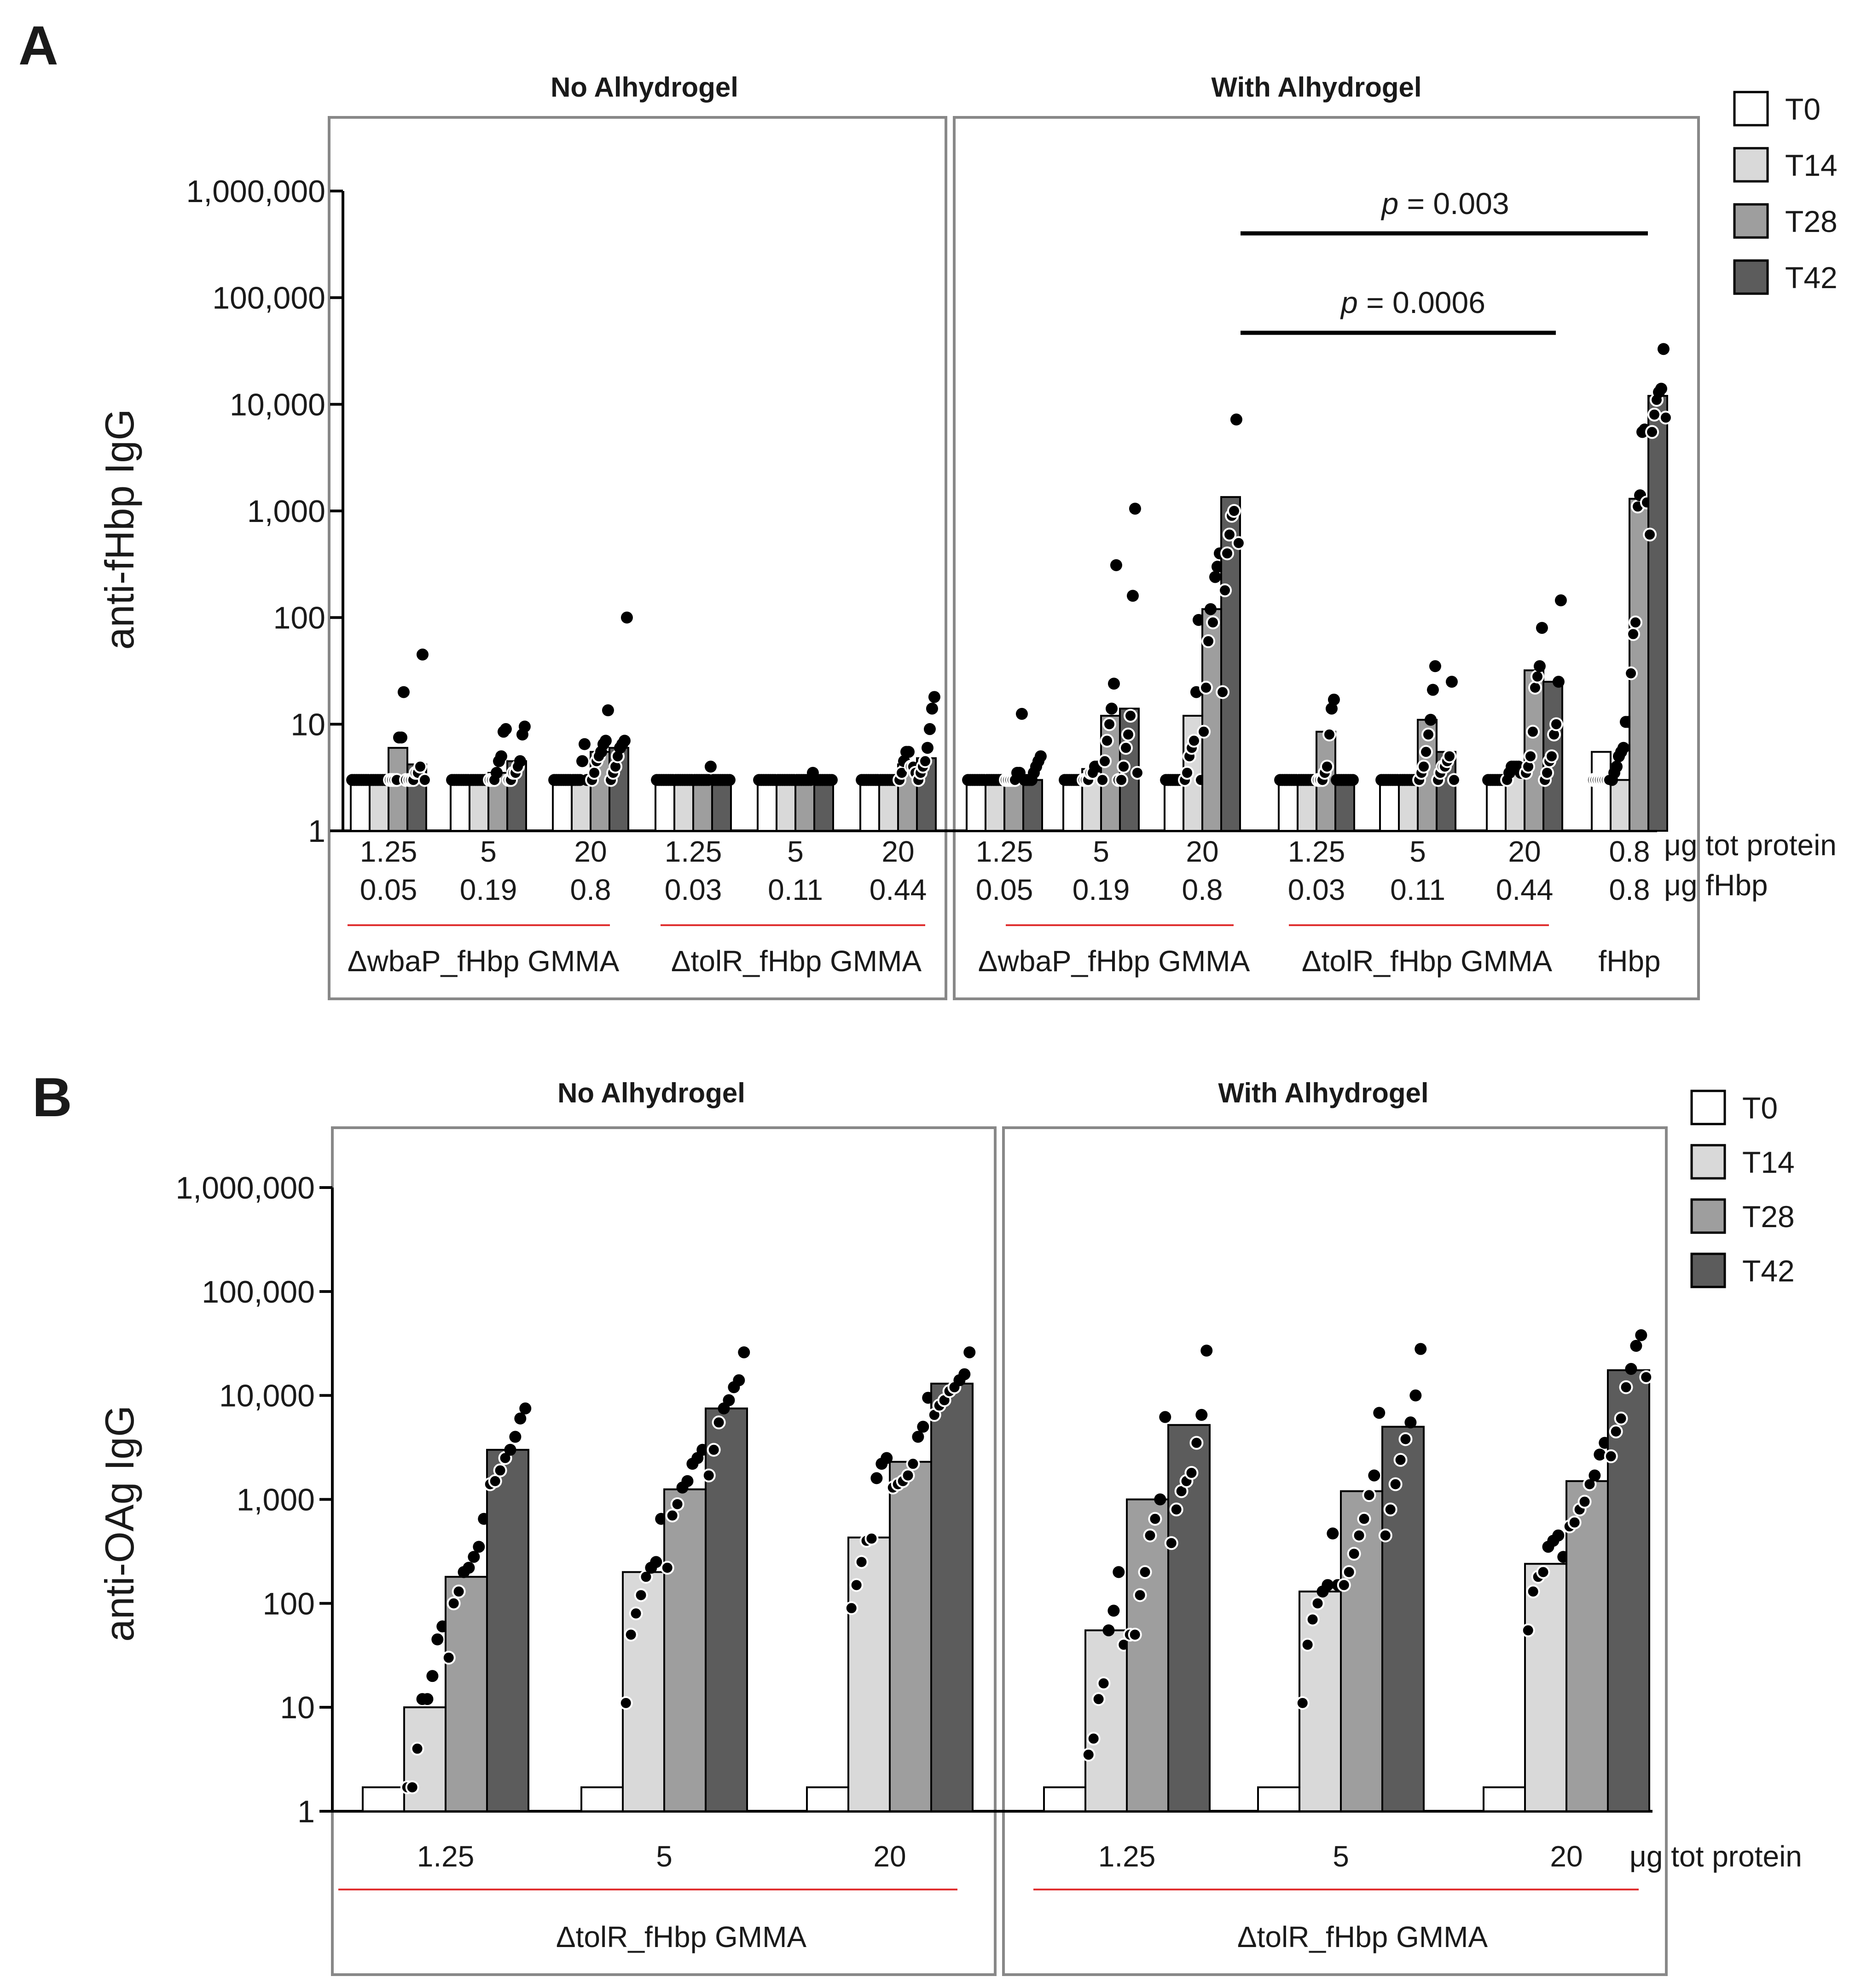  What do you see at coordinates (1453, 203) in the screenshot?
I see `p-value: = 0.003` at bounding box center [1453, 203].